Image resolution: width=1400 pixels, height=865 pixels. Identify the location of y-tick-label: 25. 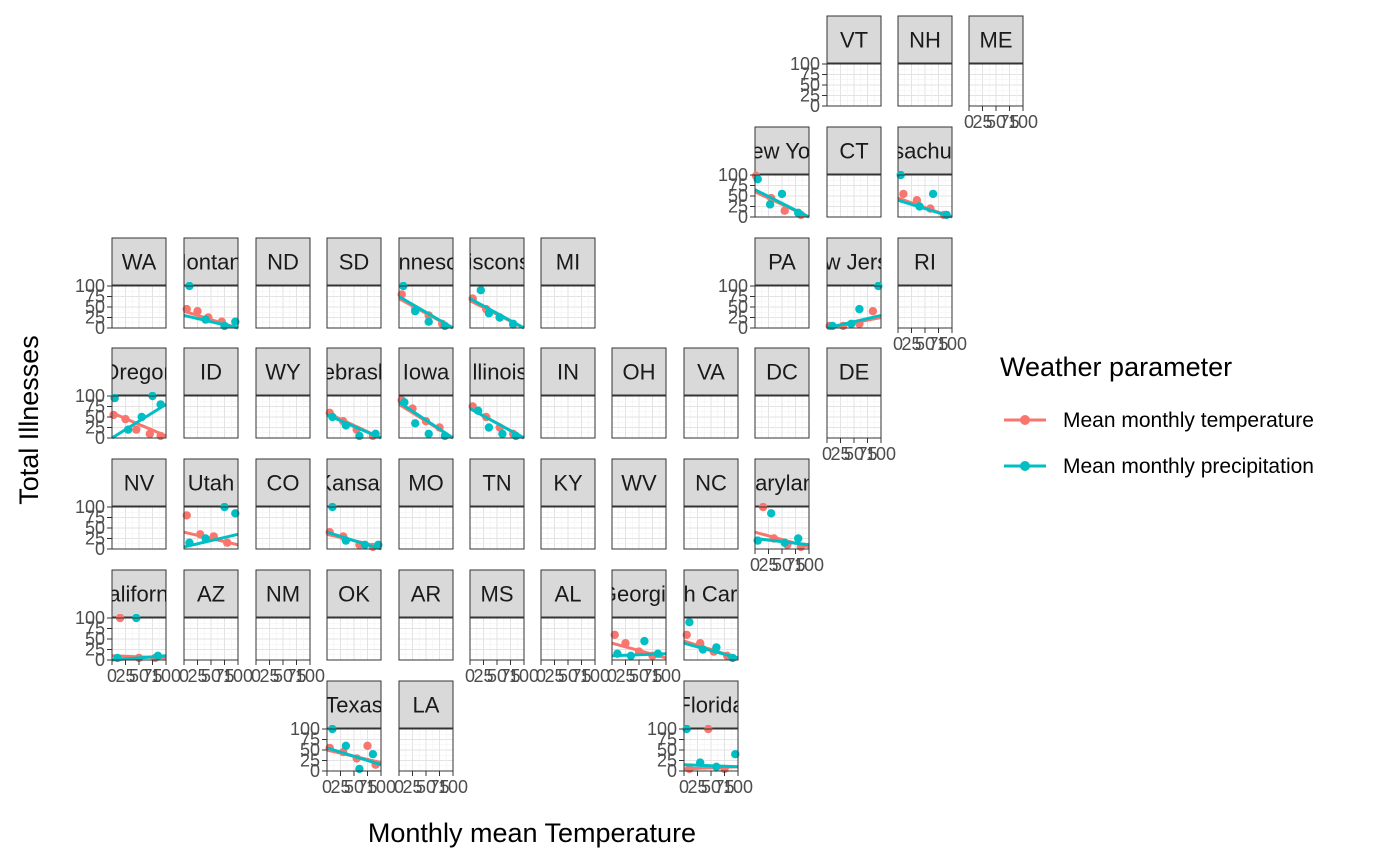
(738, 318).